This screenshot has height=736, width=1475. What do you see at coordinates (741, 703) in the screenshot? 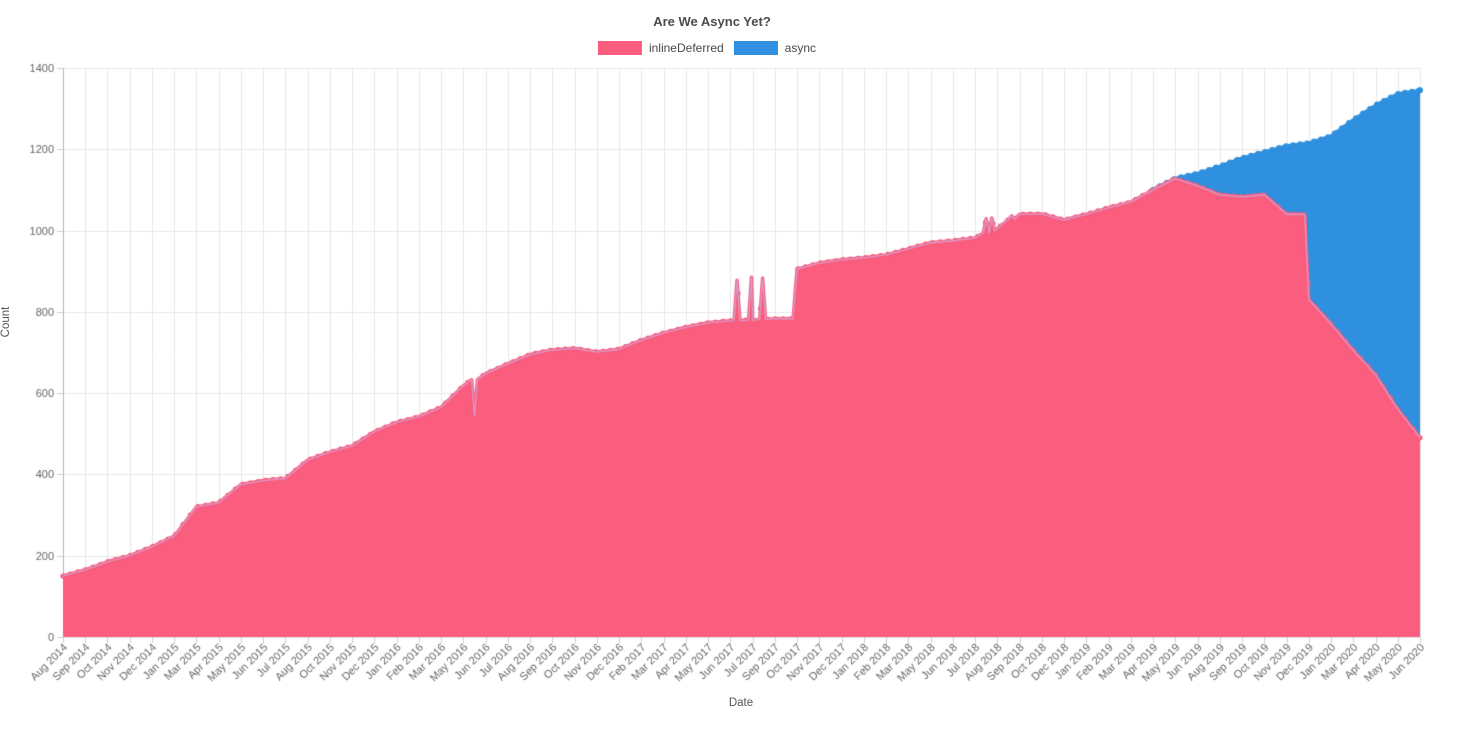
I see `x-axis-title: Date` at bounding box center [741, 703].